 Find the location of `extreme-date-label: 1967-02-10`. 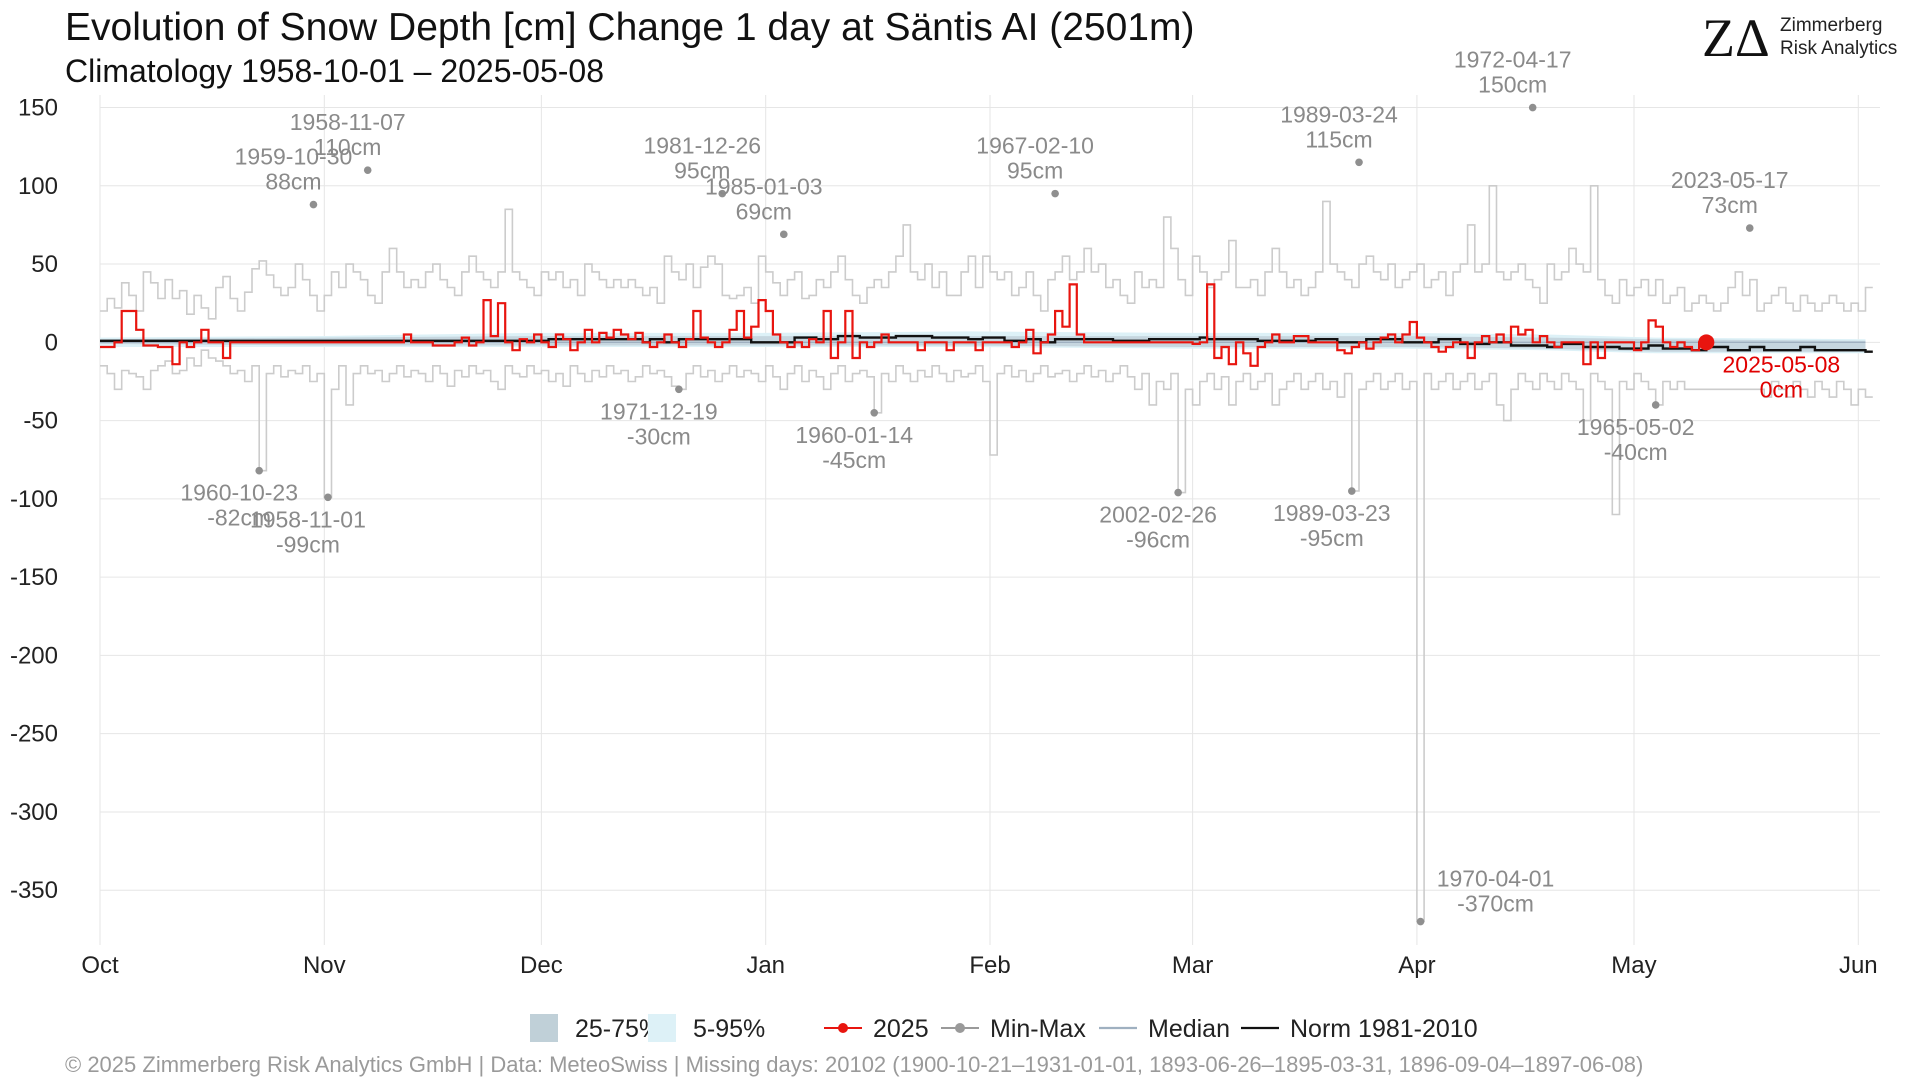

extreme-date-label: 1967-02-10 is located at coordinates (1035, 146).